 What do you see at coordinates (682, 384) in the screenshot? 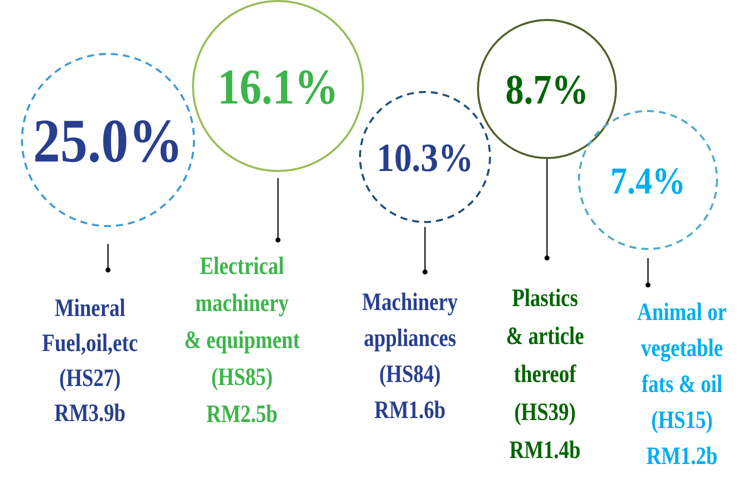
I see `category-label: Animal or vegetable fats & oil (HS15) RM1.2b` at bounding box center [682, 384].